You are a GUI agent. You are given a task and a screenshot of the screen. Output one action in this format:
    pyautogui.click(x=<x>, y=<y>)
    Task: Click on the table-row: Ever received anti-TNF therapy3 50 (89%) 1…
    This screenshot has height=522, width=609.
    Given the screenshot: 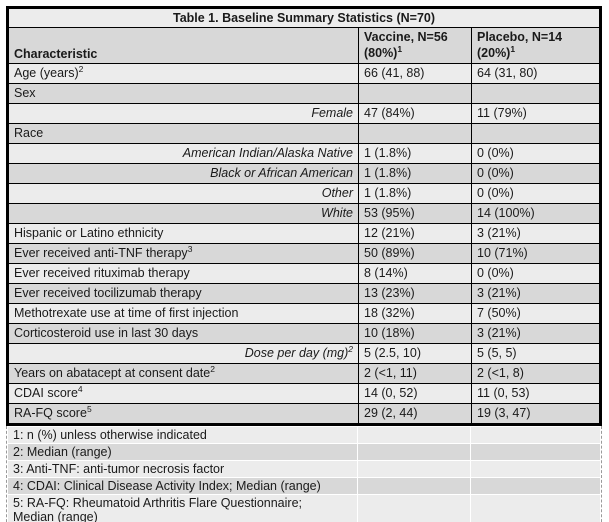 What is the action you would take?
    pyautogui.click(x=304, y=253)
    